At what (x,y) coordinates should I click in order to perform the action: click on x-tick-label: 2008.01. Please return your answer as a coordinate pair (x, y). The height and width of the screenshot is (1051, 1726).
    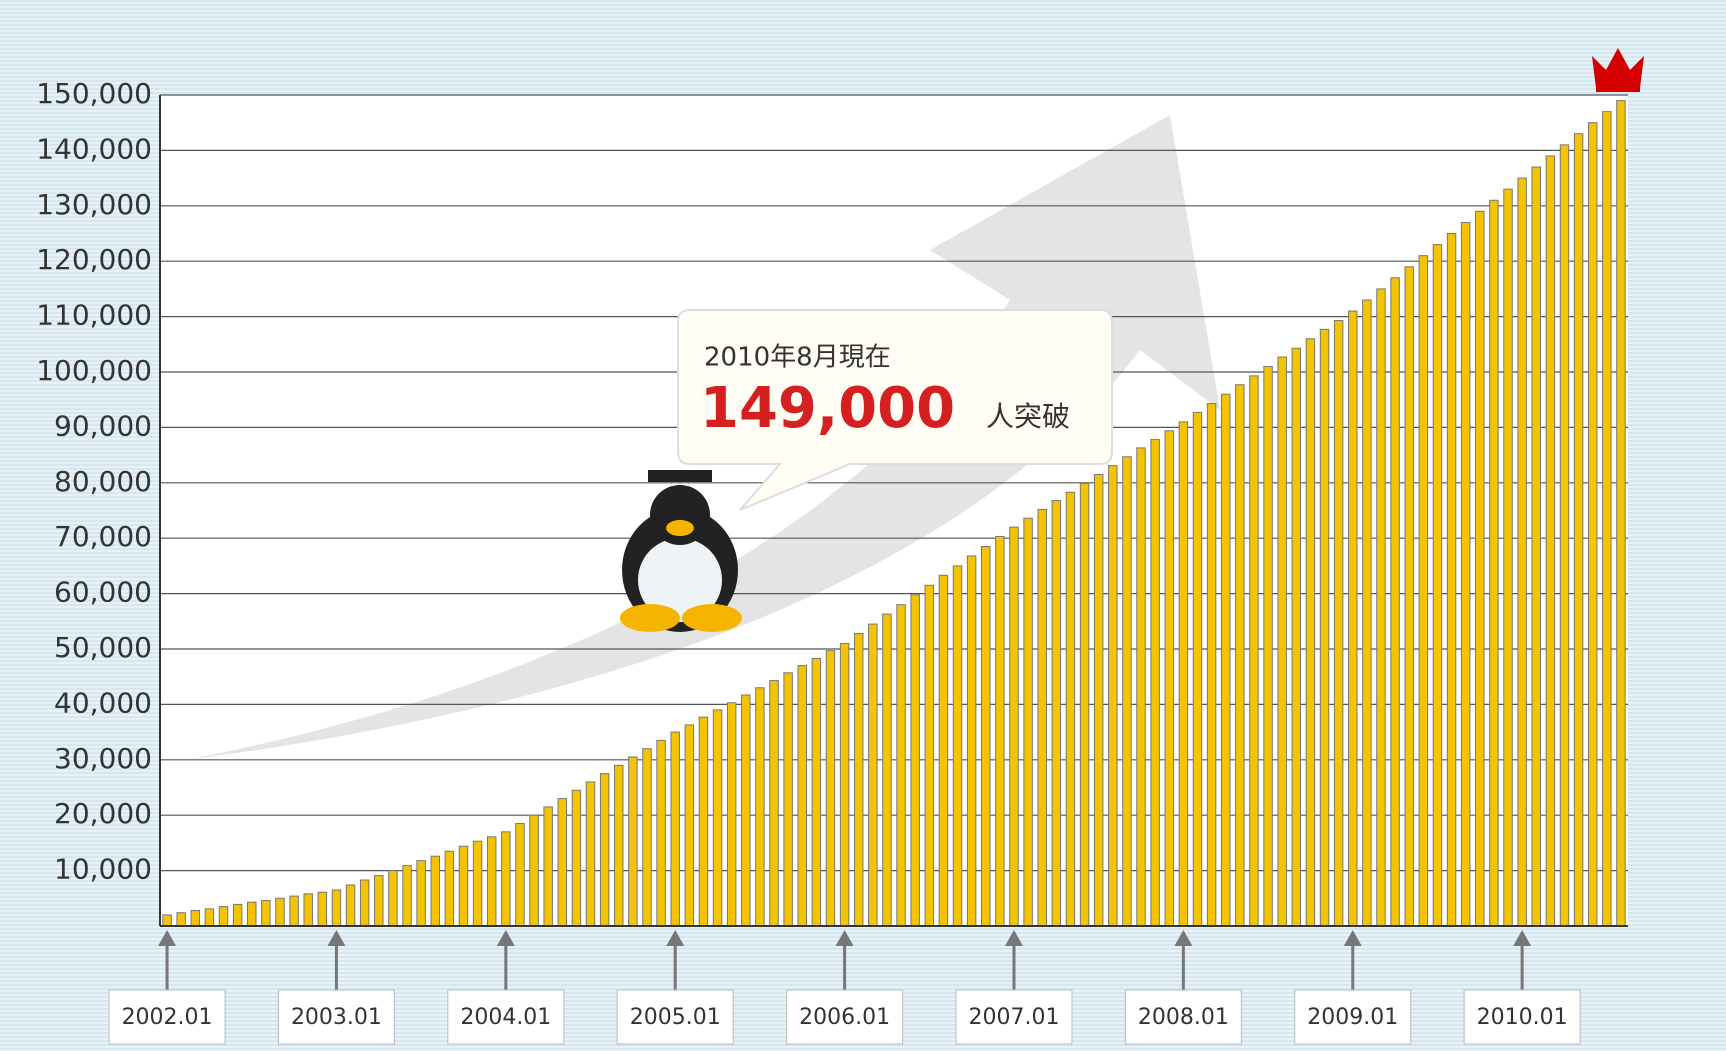
    Looking at the image, I should click on (1183, 1017).